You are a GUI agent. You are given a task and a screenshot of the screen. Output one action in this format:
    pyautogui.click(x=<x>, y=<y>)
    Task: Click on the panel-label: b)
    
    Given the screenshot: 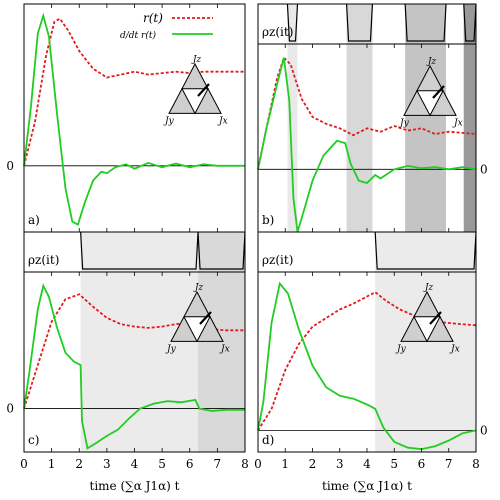 What is the action you would take?
    pyautogui.click(x=268, y=220)
    